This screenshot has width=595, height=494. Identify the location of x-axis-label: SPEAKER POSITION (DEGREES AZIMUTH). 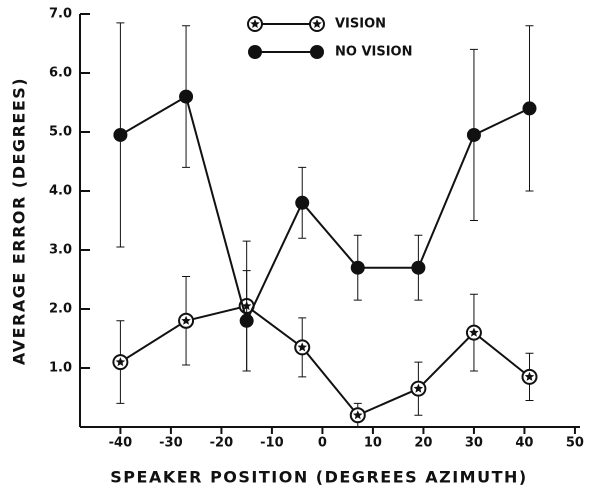
(318, 477).